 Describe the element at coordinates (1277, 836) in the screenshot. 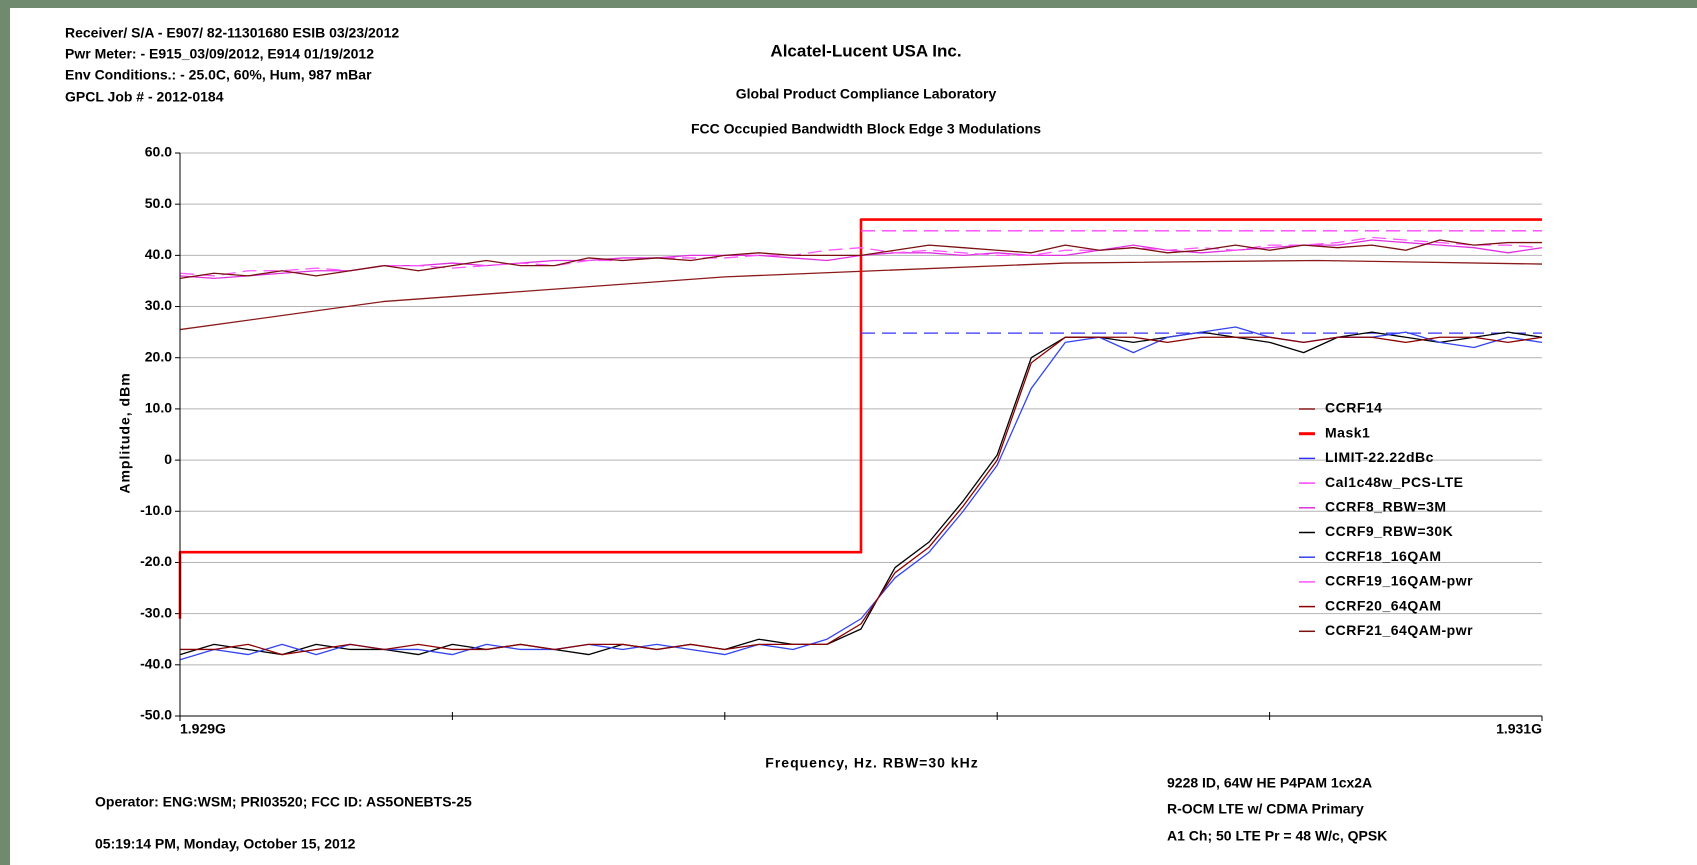

I see `device-note: A1 Ch; 50 LTE Pr = 48 W/c, QPSK` at that location.